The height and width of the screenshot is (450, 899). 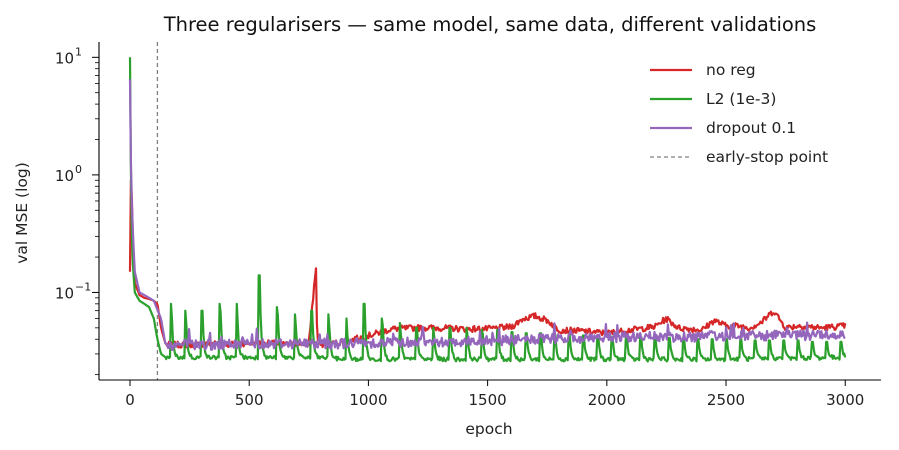 I want to click on x-tick-label: 0, so click(x=130, y=400).